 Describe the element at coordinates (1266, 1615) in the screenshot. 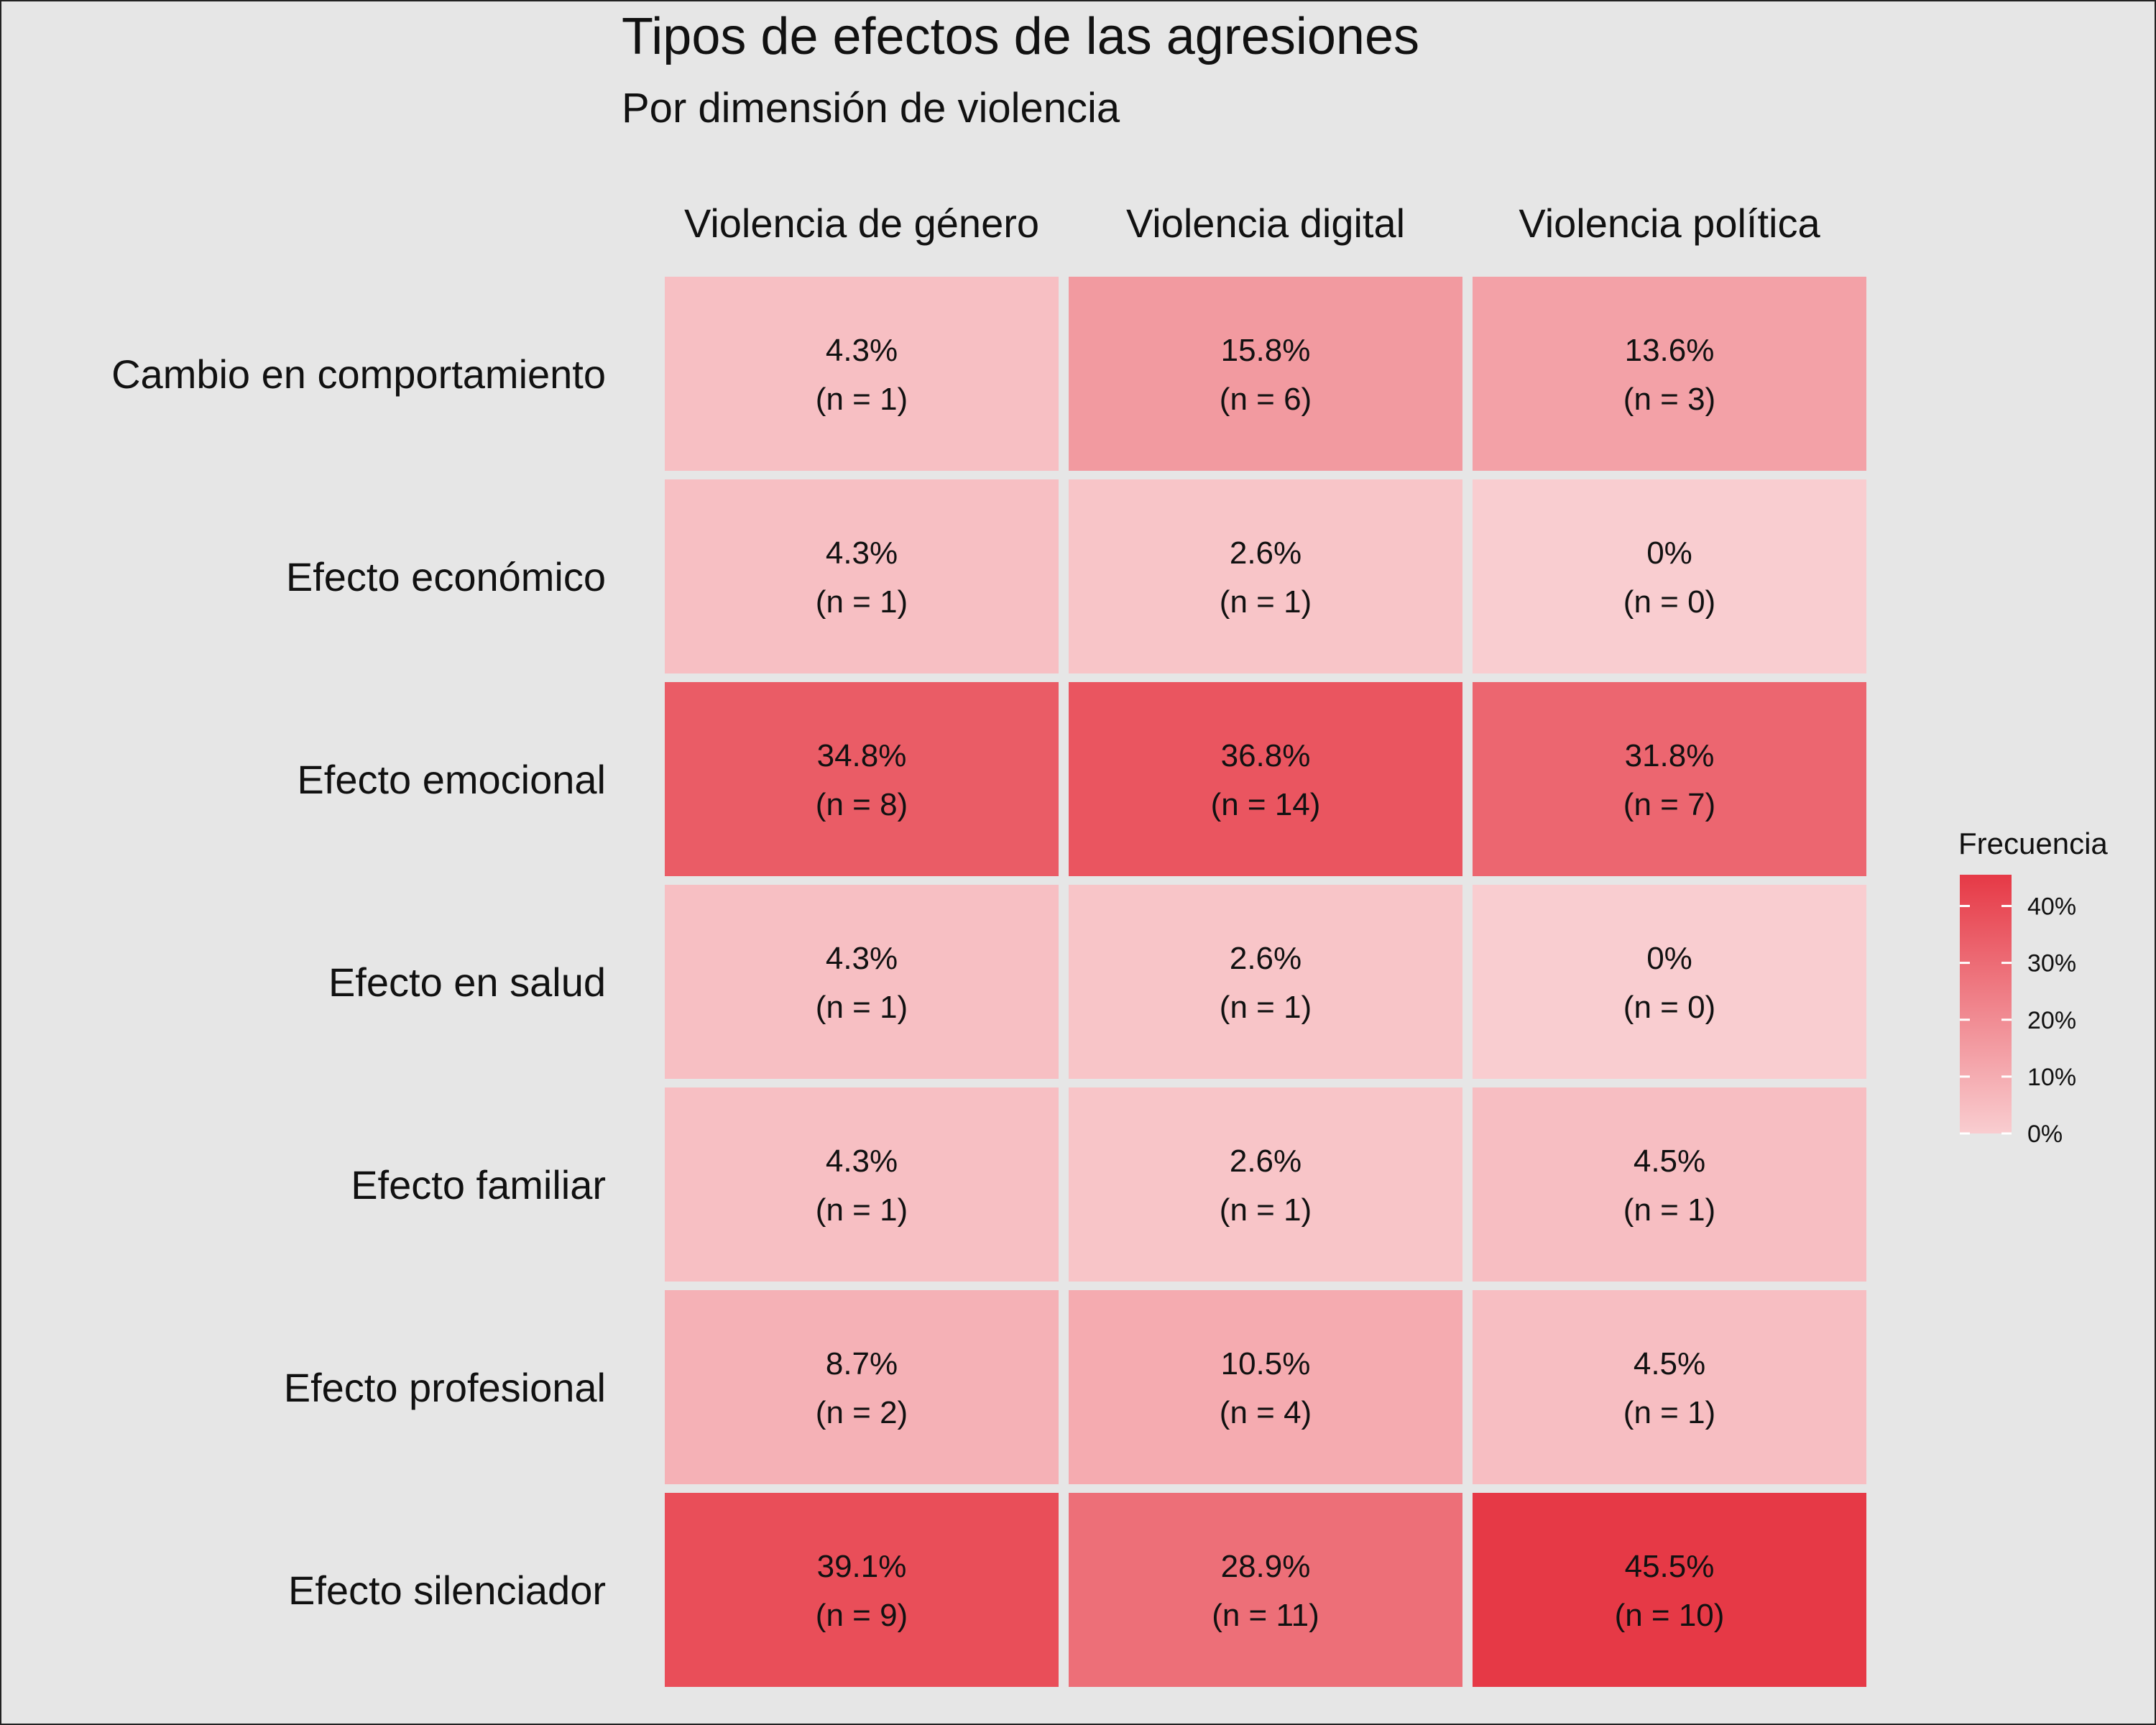

I see `cell-count-label: (n = 11)` at that location.